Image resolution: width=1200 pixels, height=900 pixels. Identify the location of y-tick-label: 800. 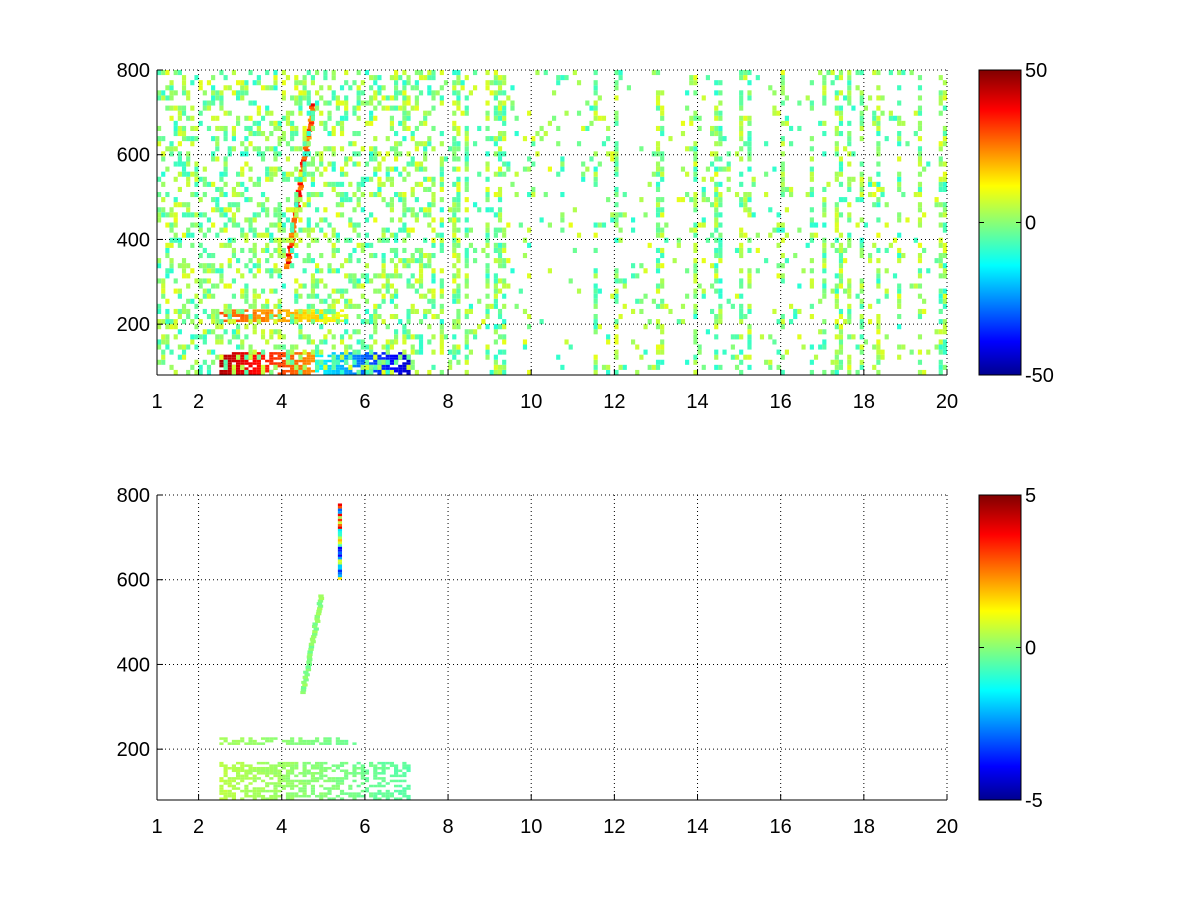
(133, 71).